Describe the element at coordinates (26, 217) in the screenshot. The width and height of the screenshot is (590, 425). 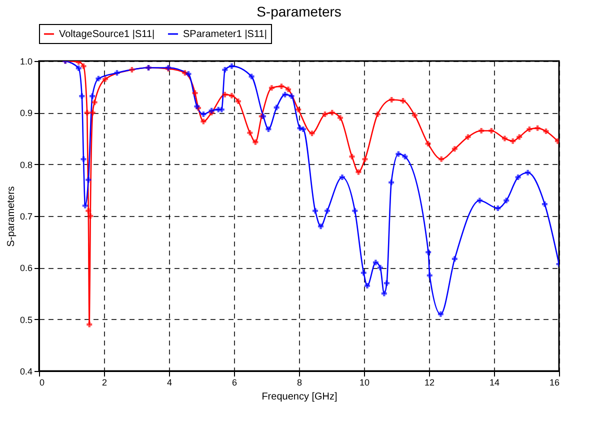
I see `y-tick-label: 0.7` at that location.